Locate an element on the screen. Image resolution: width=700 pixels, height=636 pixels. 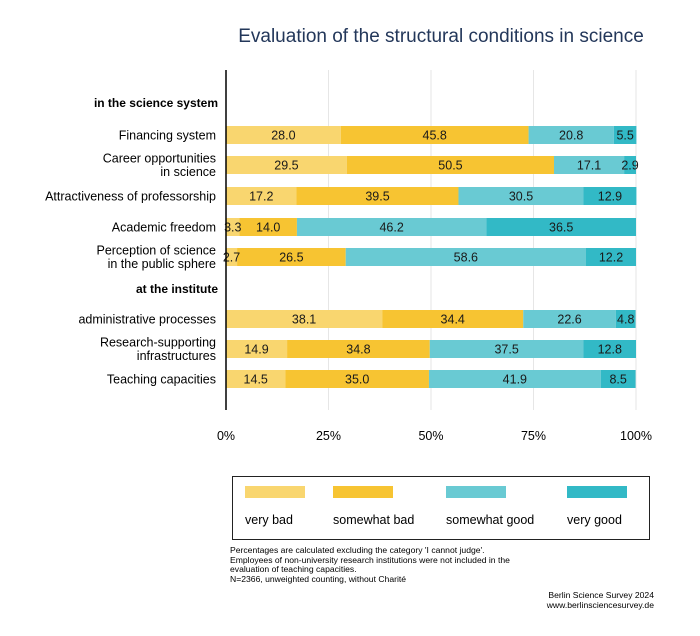
category-label: Perception of science is located at coordinates (156, 251).